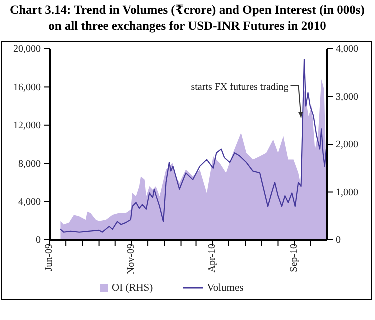  I want to click on x-tick-label: Apr-10, so click(212, 258).